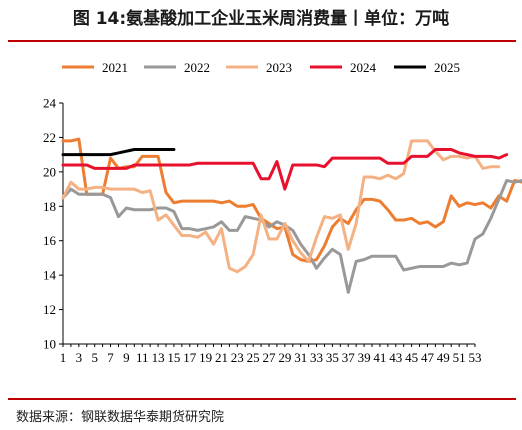 This screenshot has width=522, height=430. I want to click on y-tick-label: 24, so click(50, 103).